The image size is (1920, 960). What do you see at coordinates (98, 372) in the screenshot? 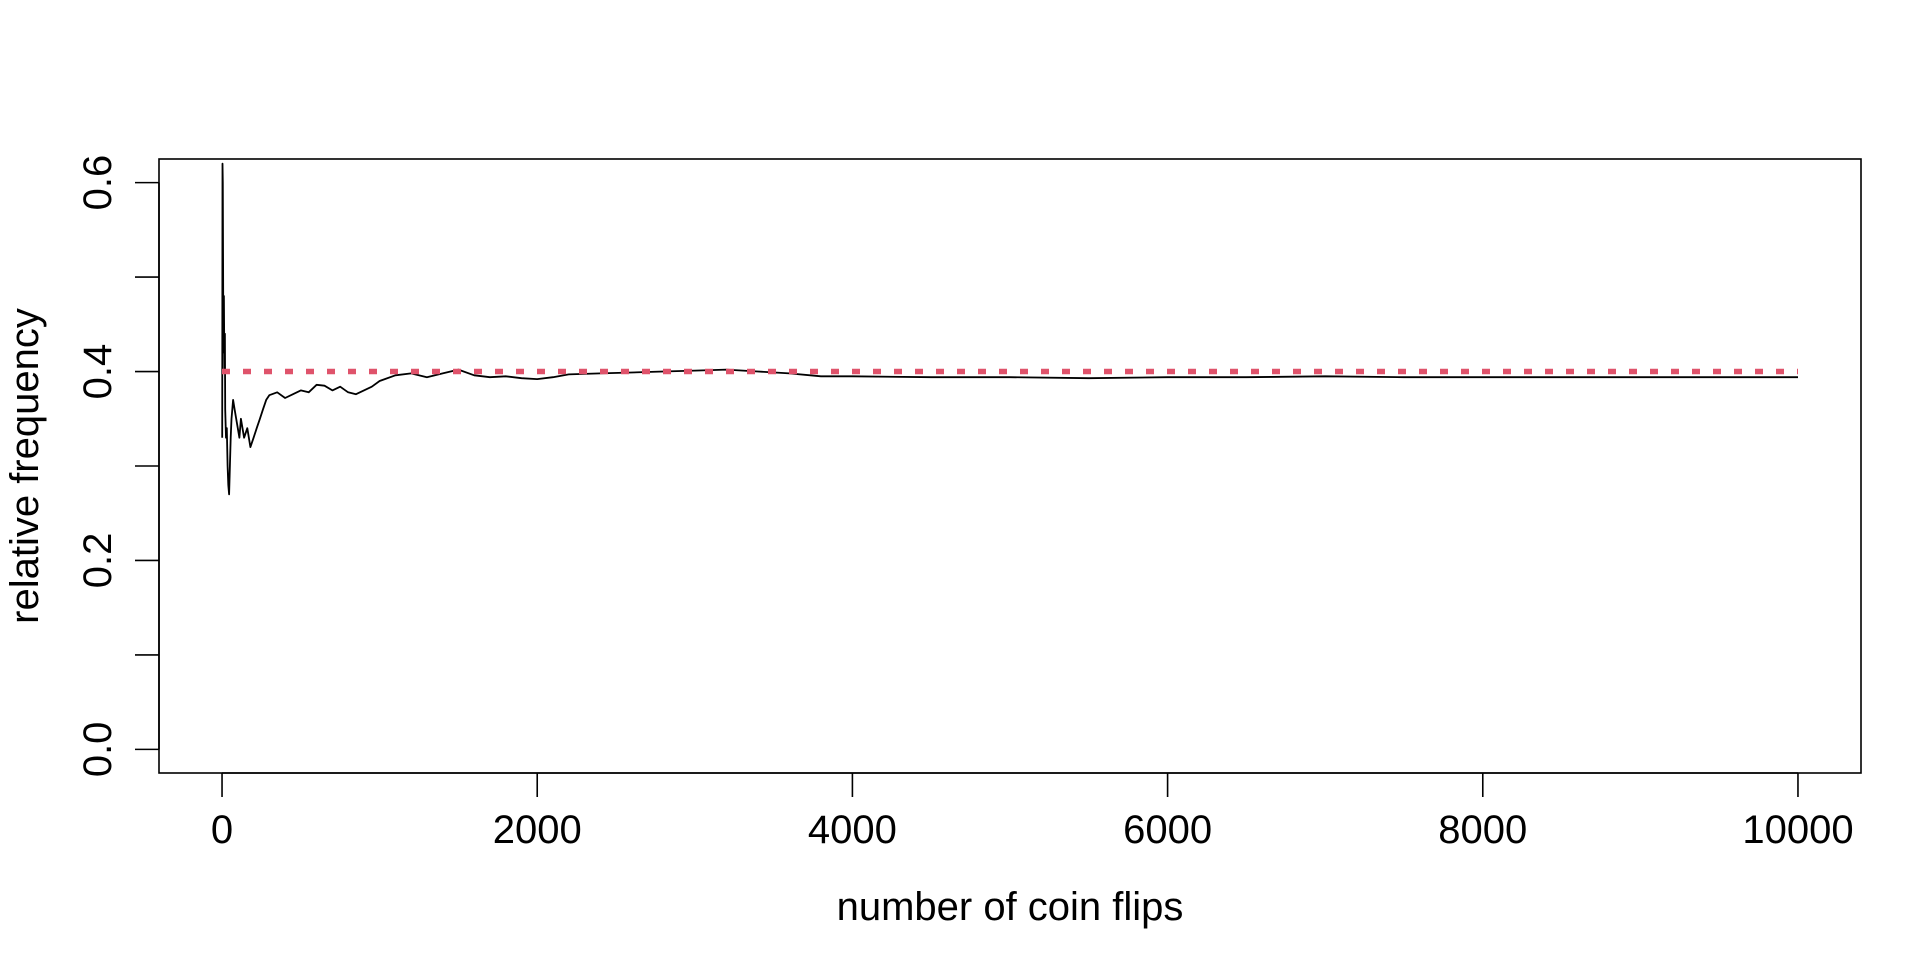
I see `y-tick-label: 0.4` at bounding box center [98, 372].